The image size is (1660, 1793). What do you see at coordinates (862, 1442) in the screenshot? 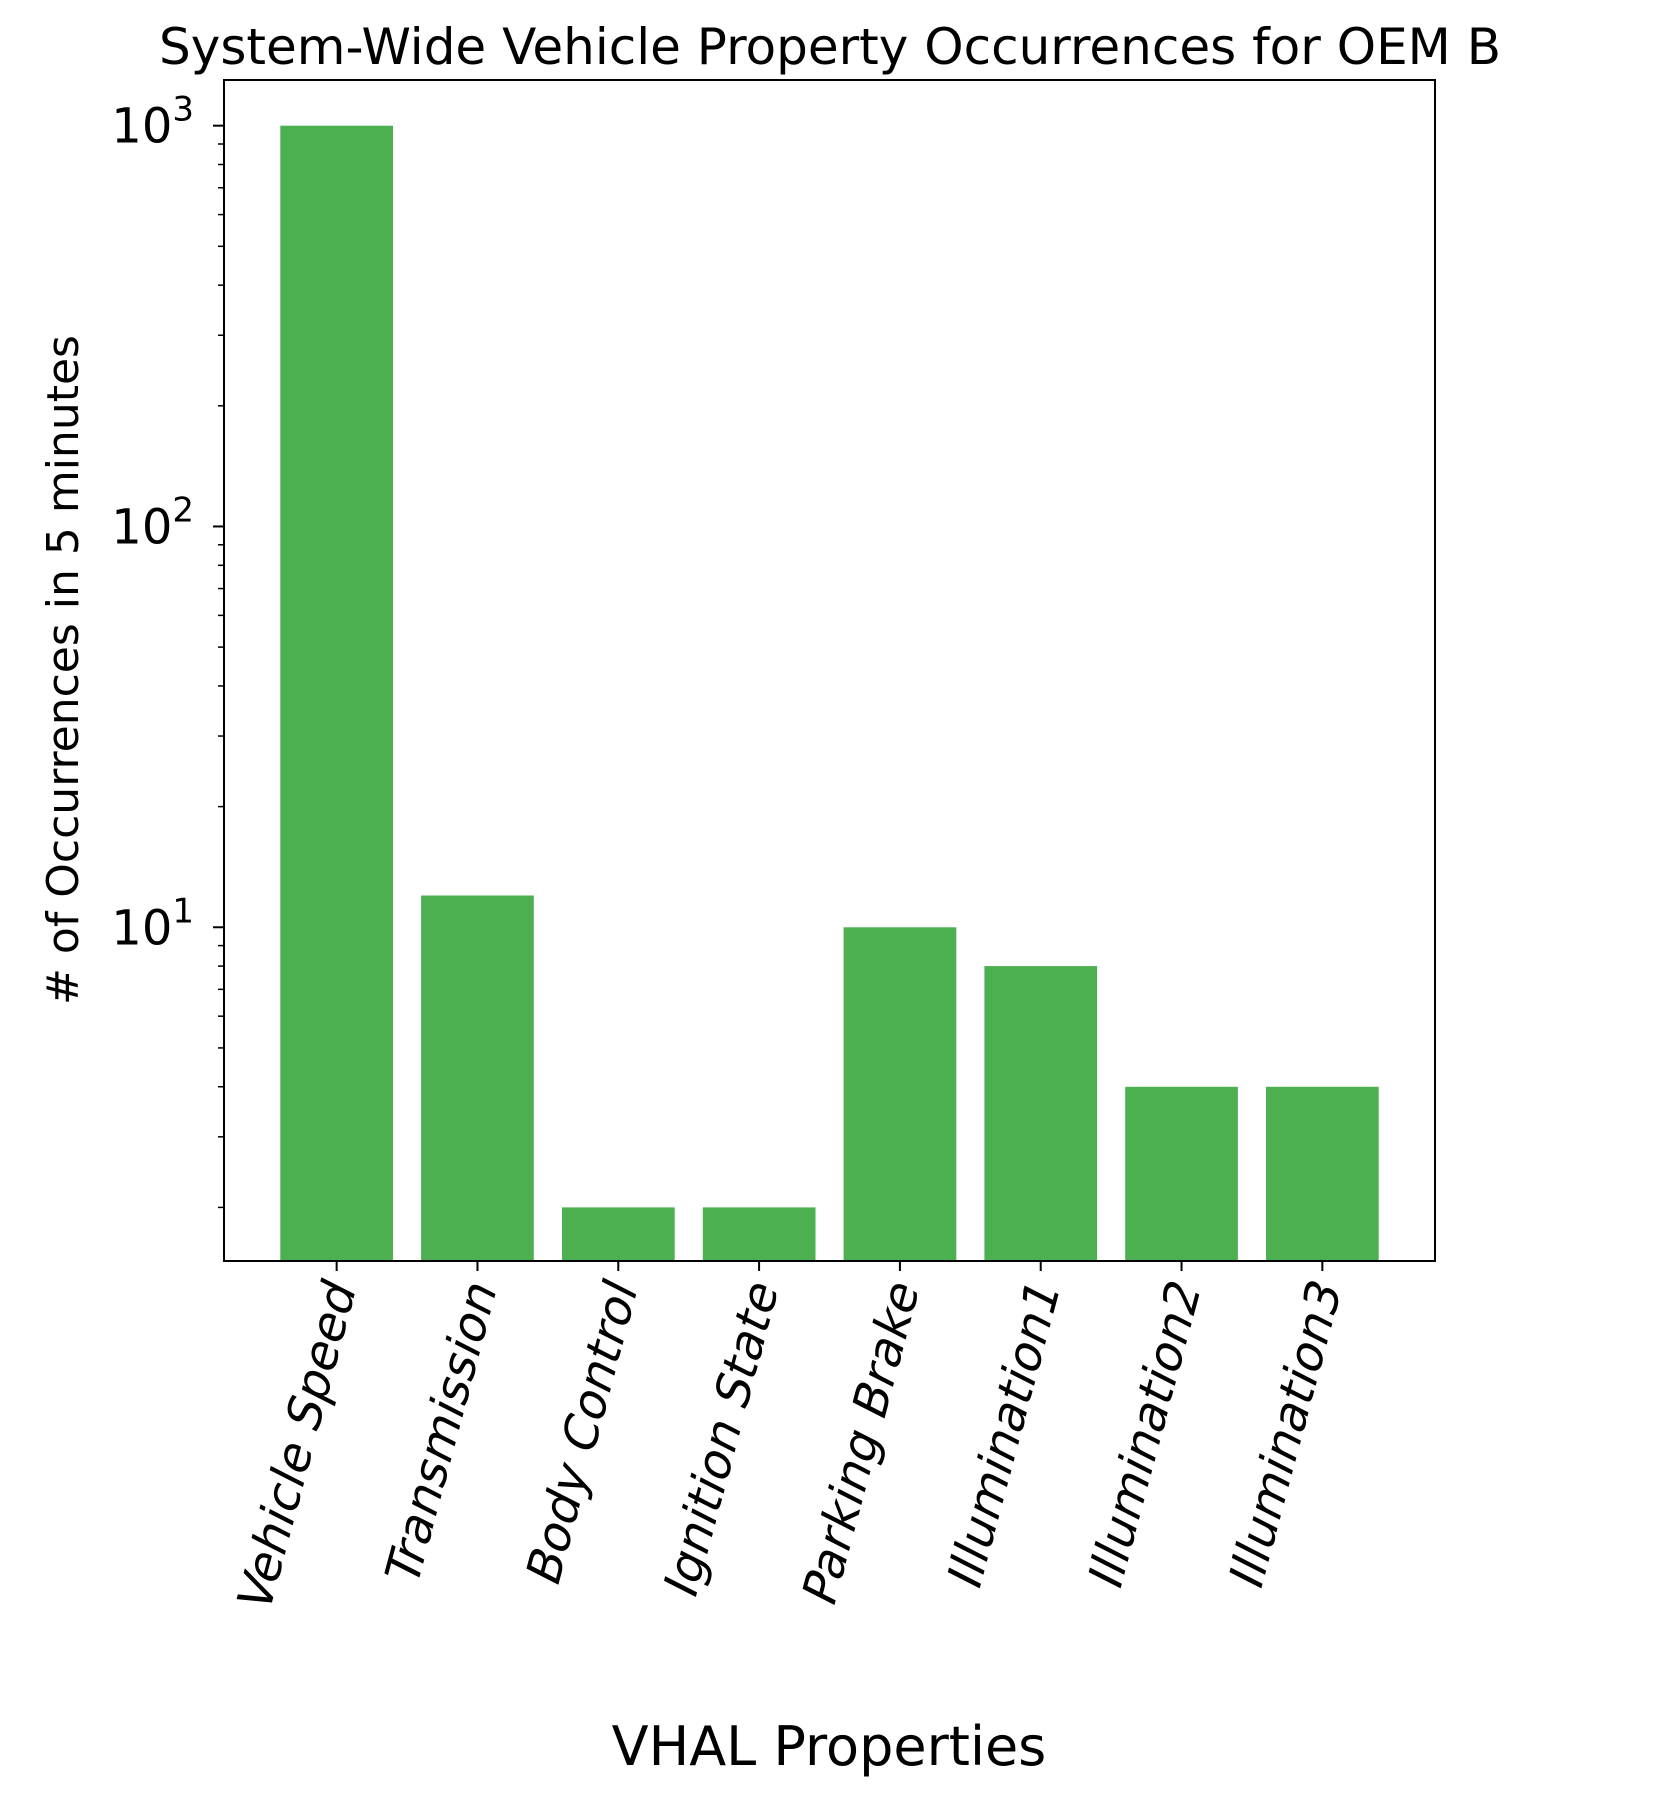
I see `x-tick-label: Parking Brake` at bounding box center [862, 1442].